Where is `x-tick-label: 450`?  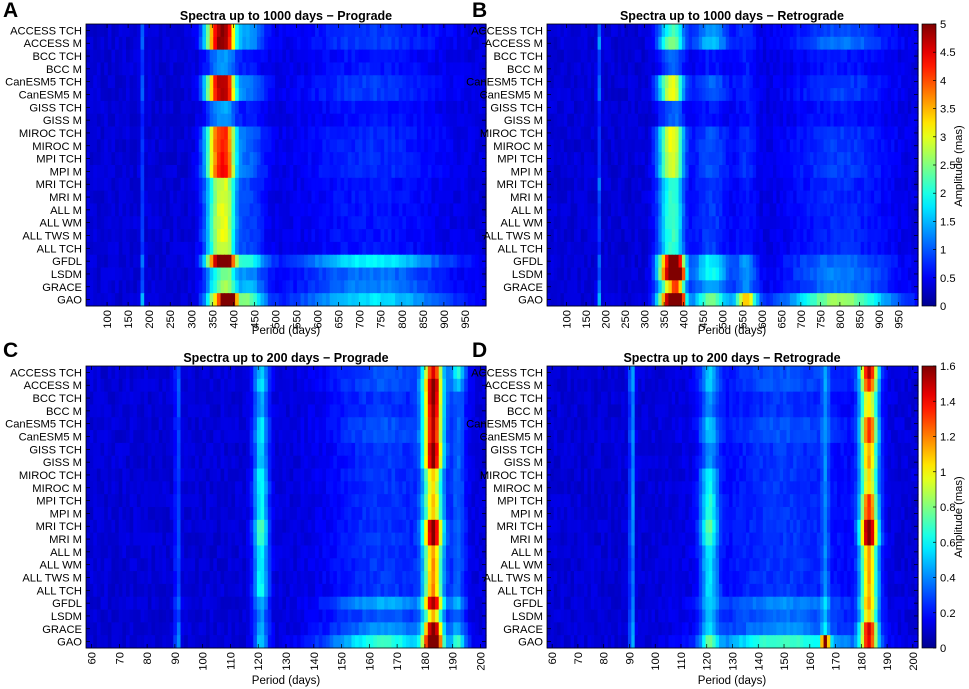 x-tick-label: 450 is located at coordinates (255, 319).